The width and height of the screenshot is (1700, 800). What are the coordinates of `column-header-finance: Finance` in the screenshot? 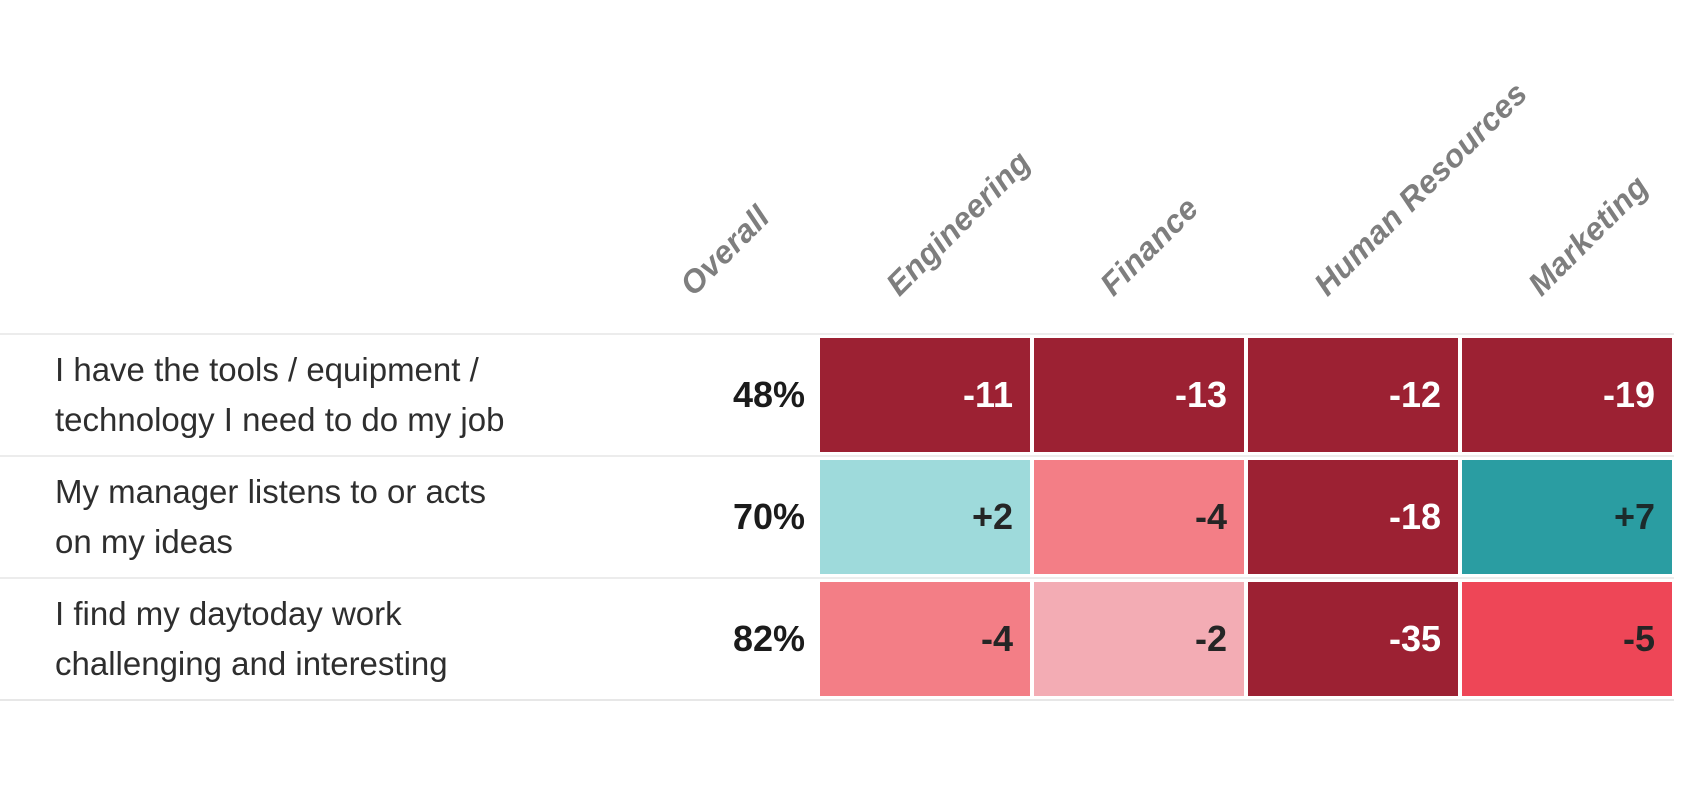 It's located at (1149, 246).